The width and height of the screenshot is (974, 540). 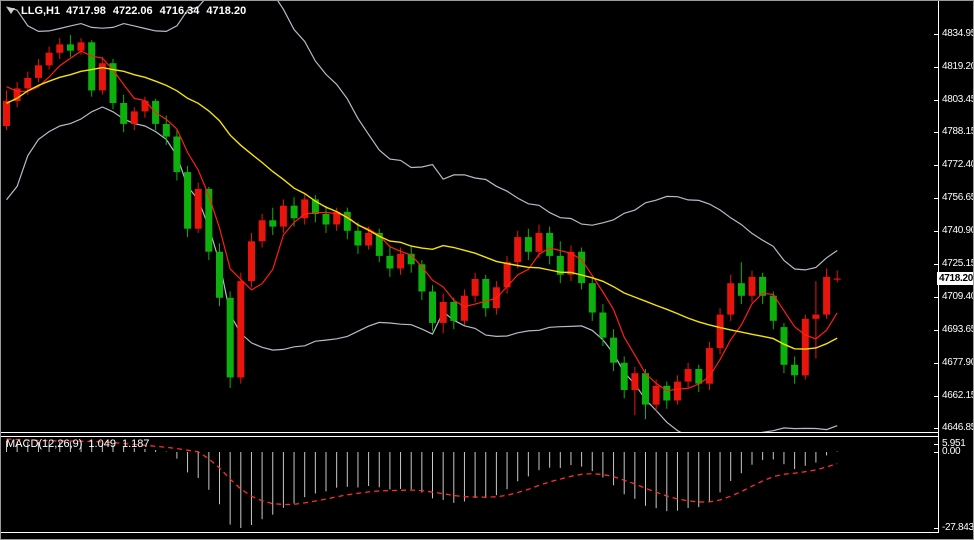 What do you see at coordinates (11, 11) in the screenshot?
I see `symbol-dropdown-icon` at bounding box center [11, 11].